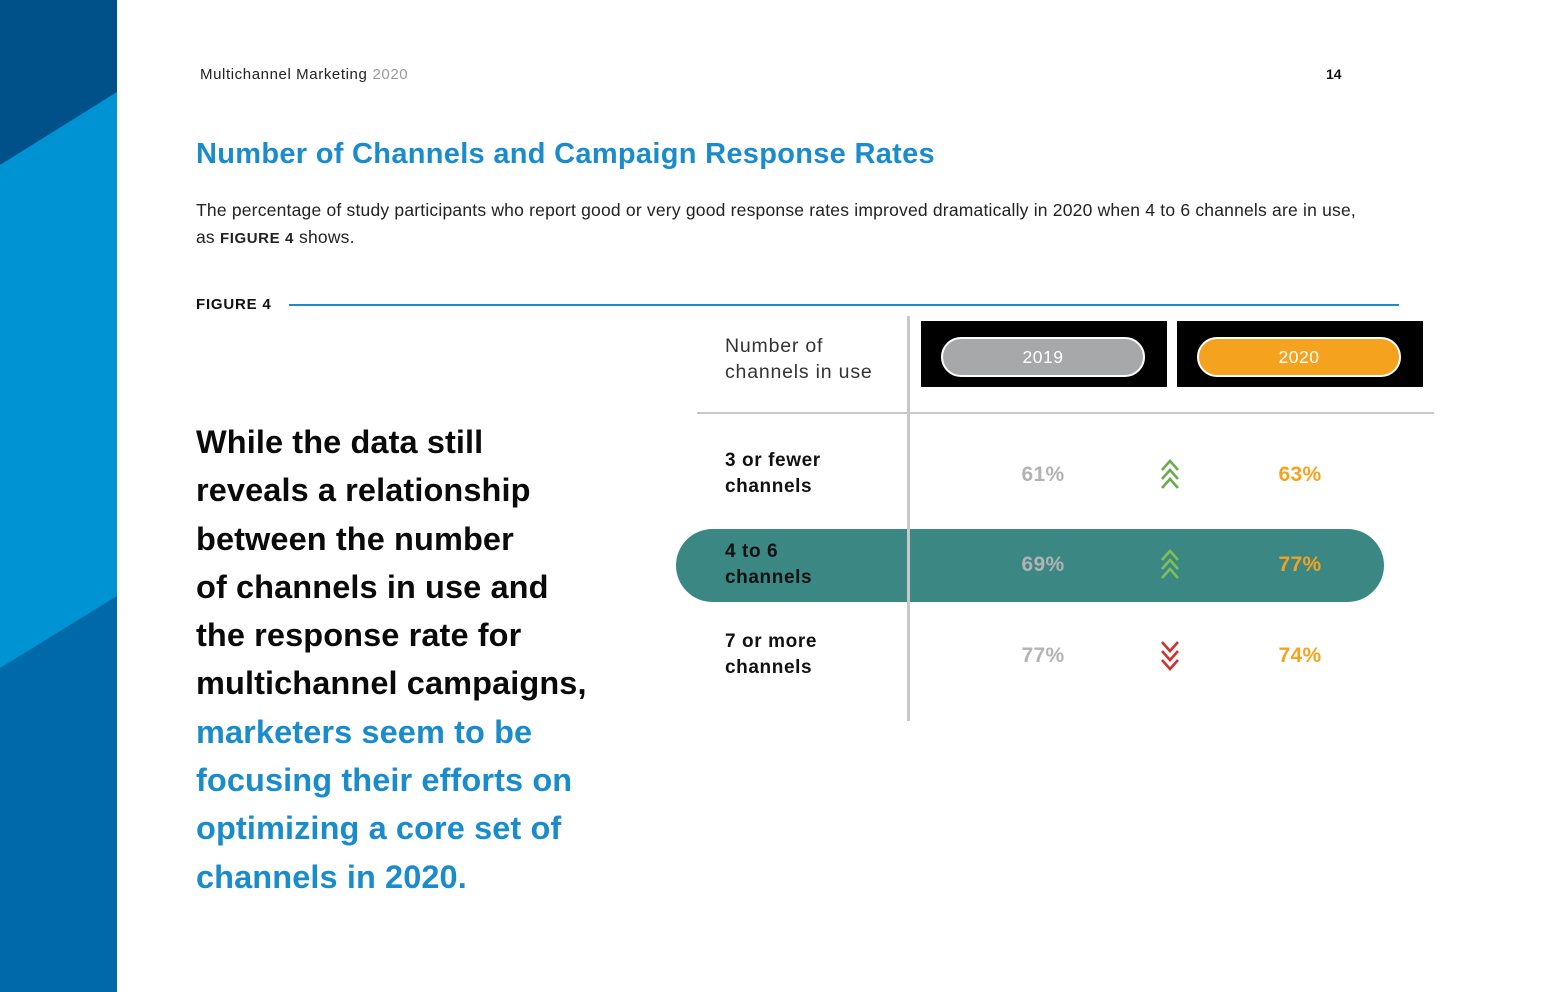 The image size is (1559, 992). I want to click on year-header-2020: 2020, so click(1300, 354).